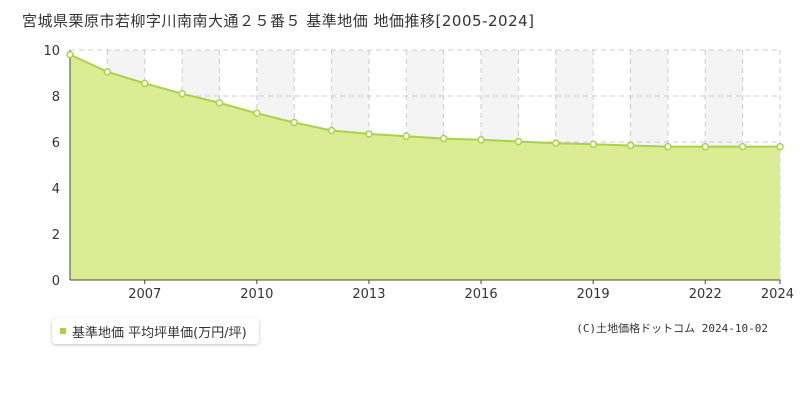  I want to click on x-tick-label: 2013, so click(368, 294).